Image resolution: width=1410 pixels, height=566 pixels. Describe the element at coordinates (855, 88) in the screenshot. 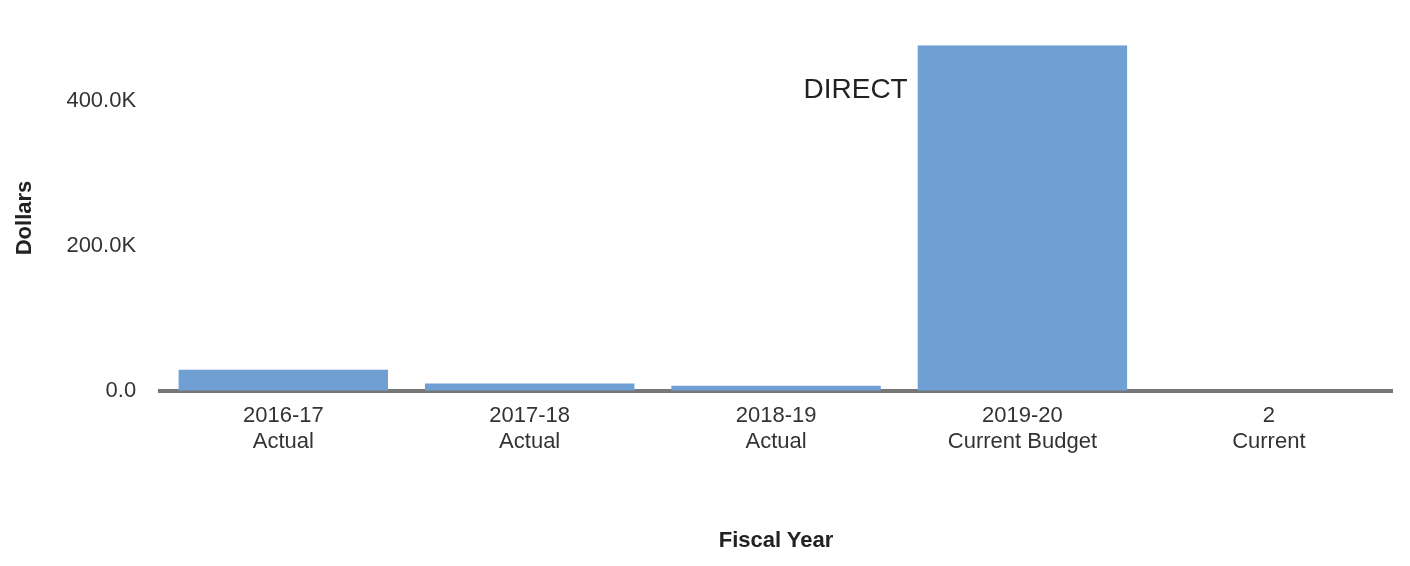

I see `annotation: DIRECT` at that location.